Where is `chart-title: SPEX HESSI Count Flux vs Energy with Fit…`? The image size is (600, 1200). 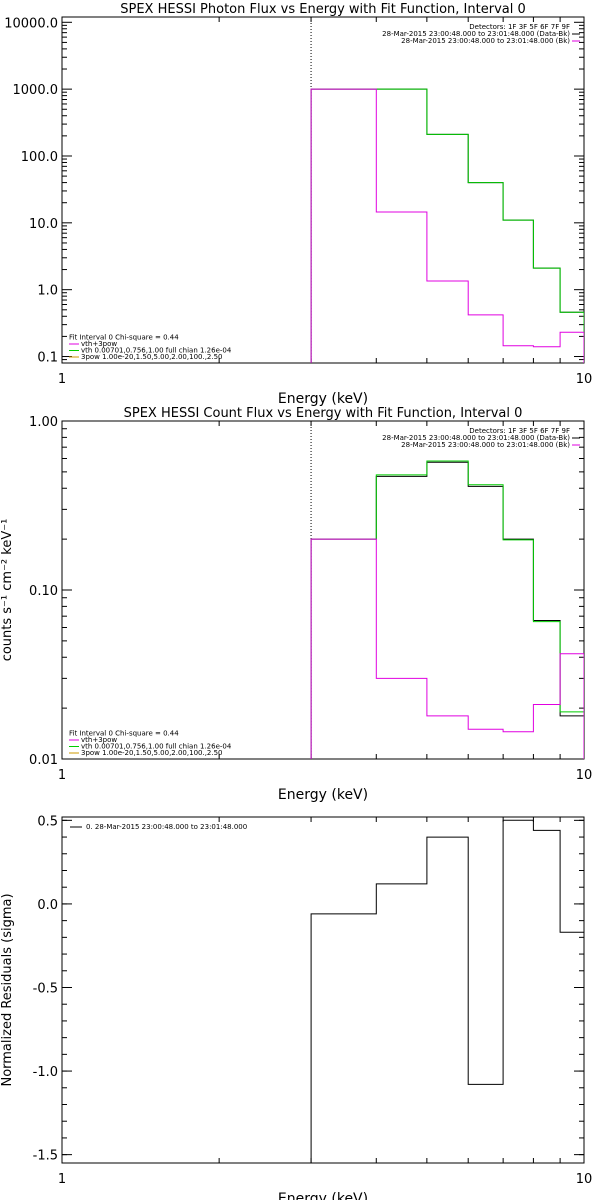
chart-title: SPEX HESSI Count Flux vs Energy with Fit… is located at coordinates (323, 413).